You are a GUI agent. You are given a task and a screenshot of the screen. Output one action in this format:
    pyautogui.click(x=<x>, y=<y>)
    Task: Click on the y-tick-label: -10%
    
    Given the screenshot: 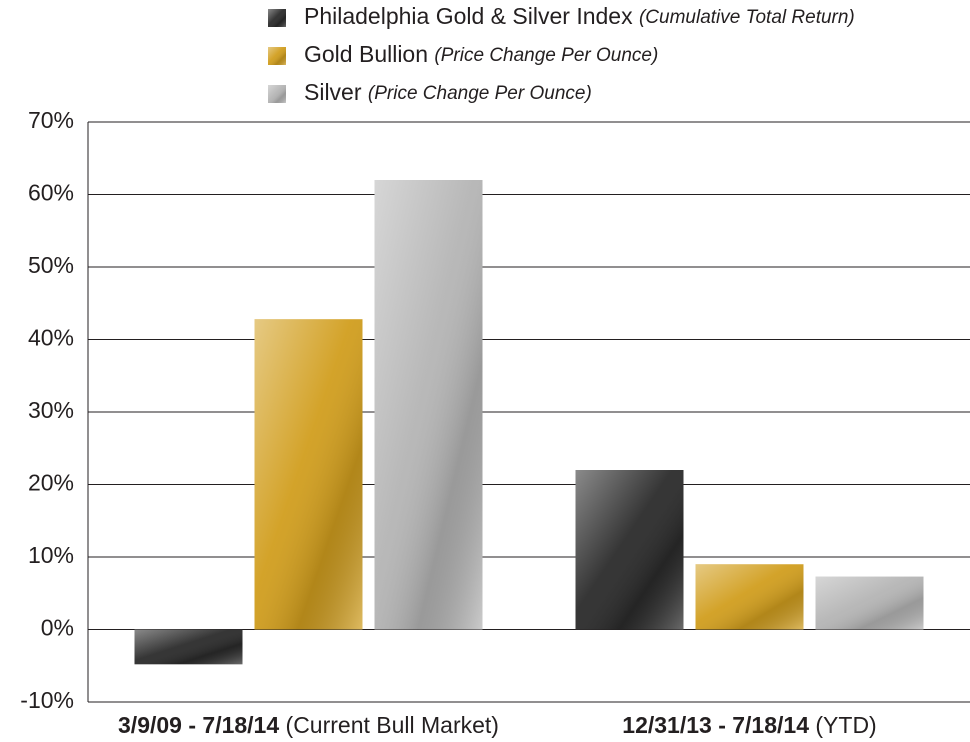 What is the action you would take?
    pyautogui.click(x=47, y=700)
    